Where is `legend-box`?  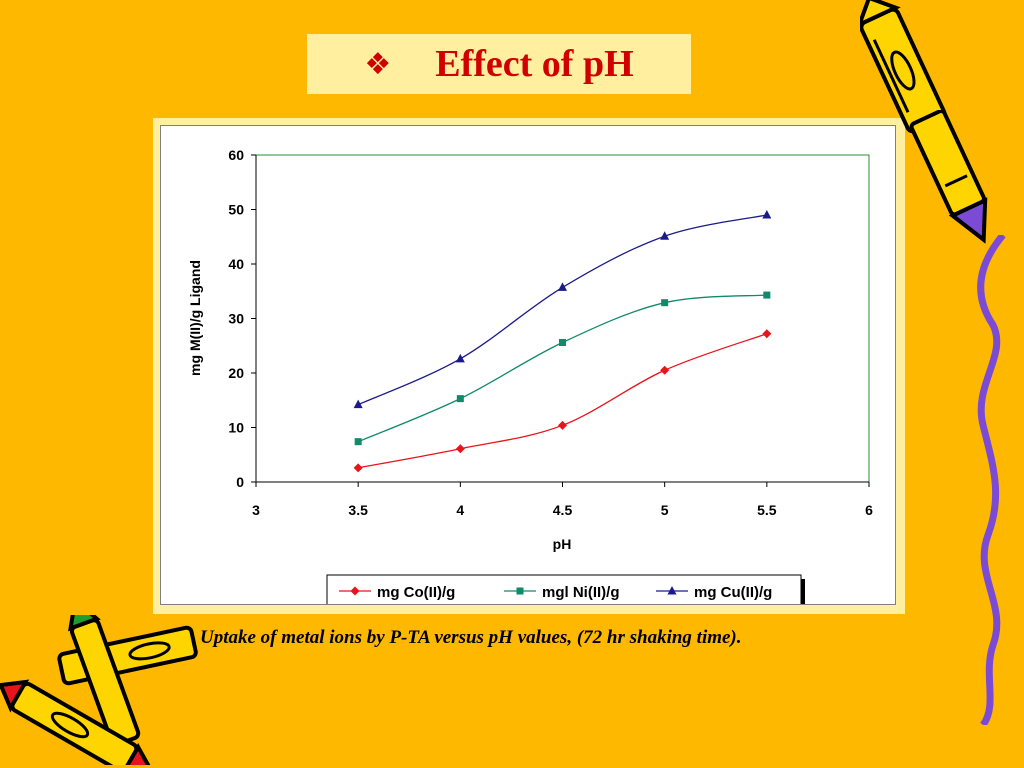
legend-box is located at coordinates (564, 590).